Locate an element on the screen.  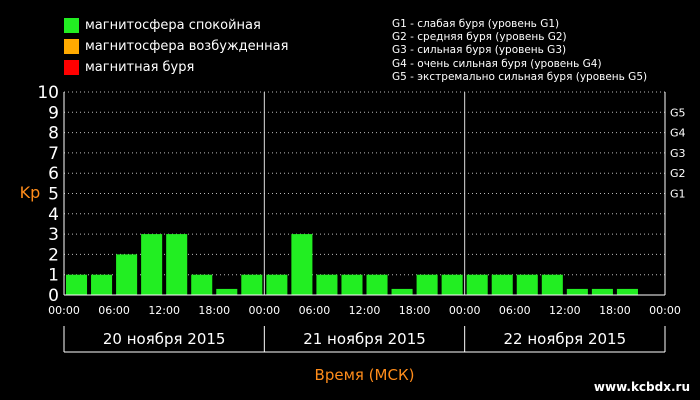
g-level-tick-label: G2 is located at coordinates (678, 173).